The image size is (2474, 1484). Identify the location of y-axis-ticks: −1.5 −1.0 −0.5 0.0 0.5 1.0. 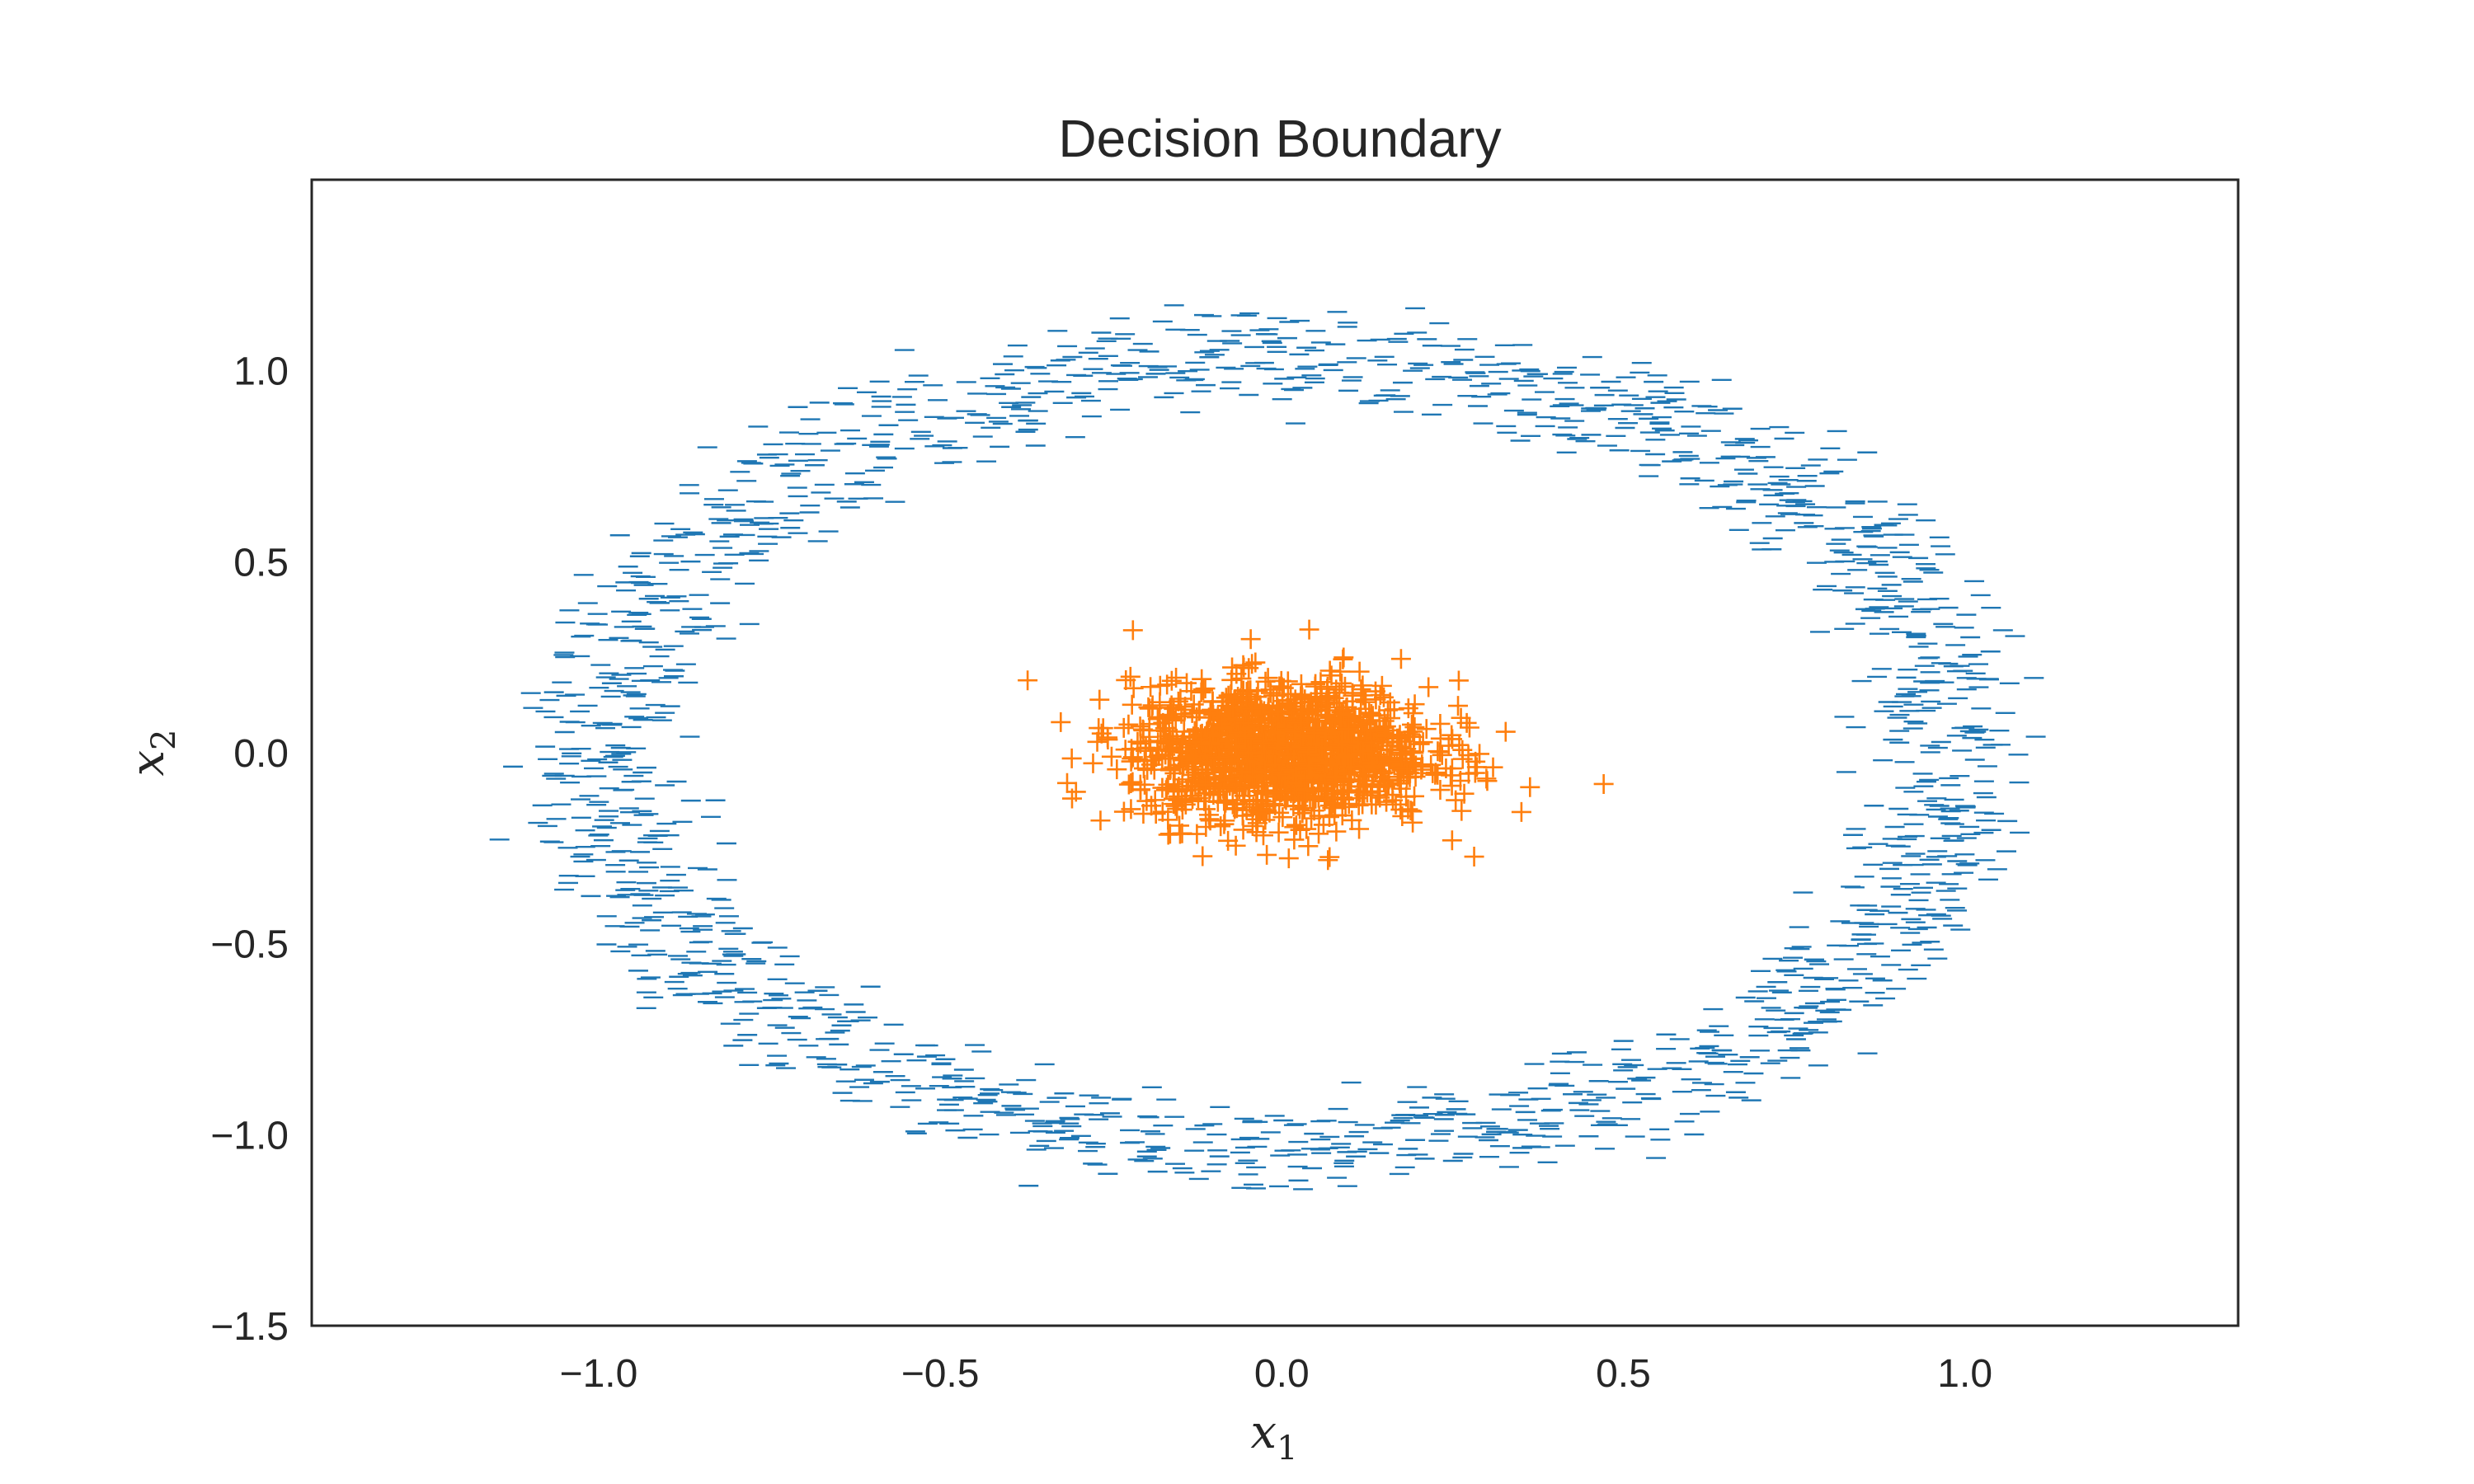
(249, 850).